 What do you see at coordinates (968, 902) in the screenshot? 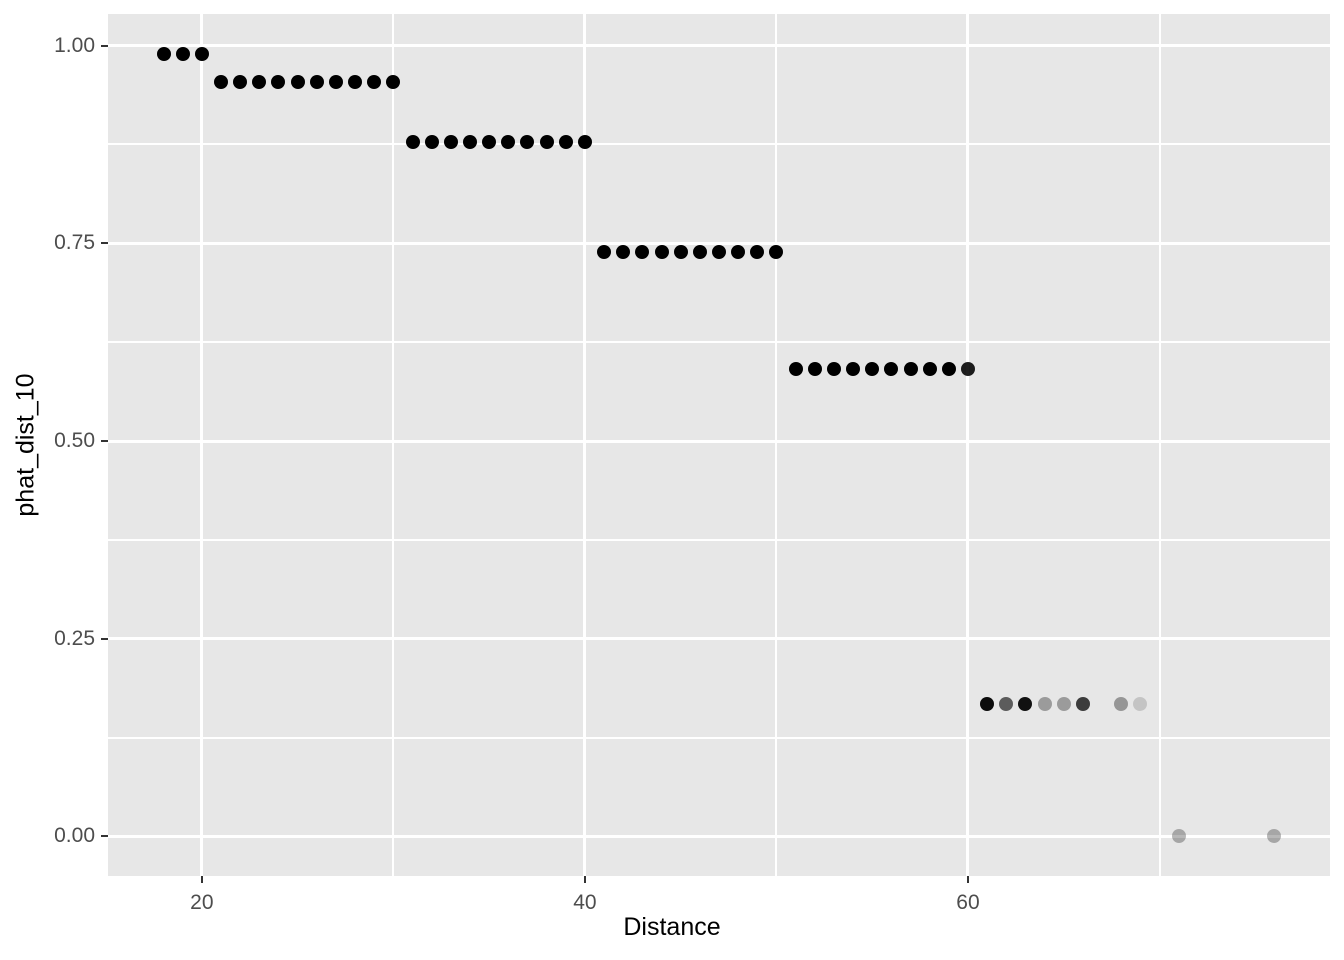
I see `x-tick-label: 60` at bounding box center [968, 902].